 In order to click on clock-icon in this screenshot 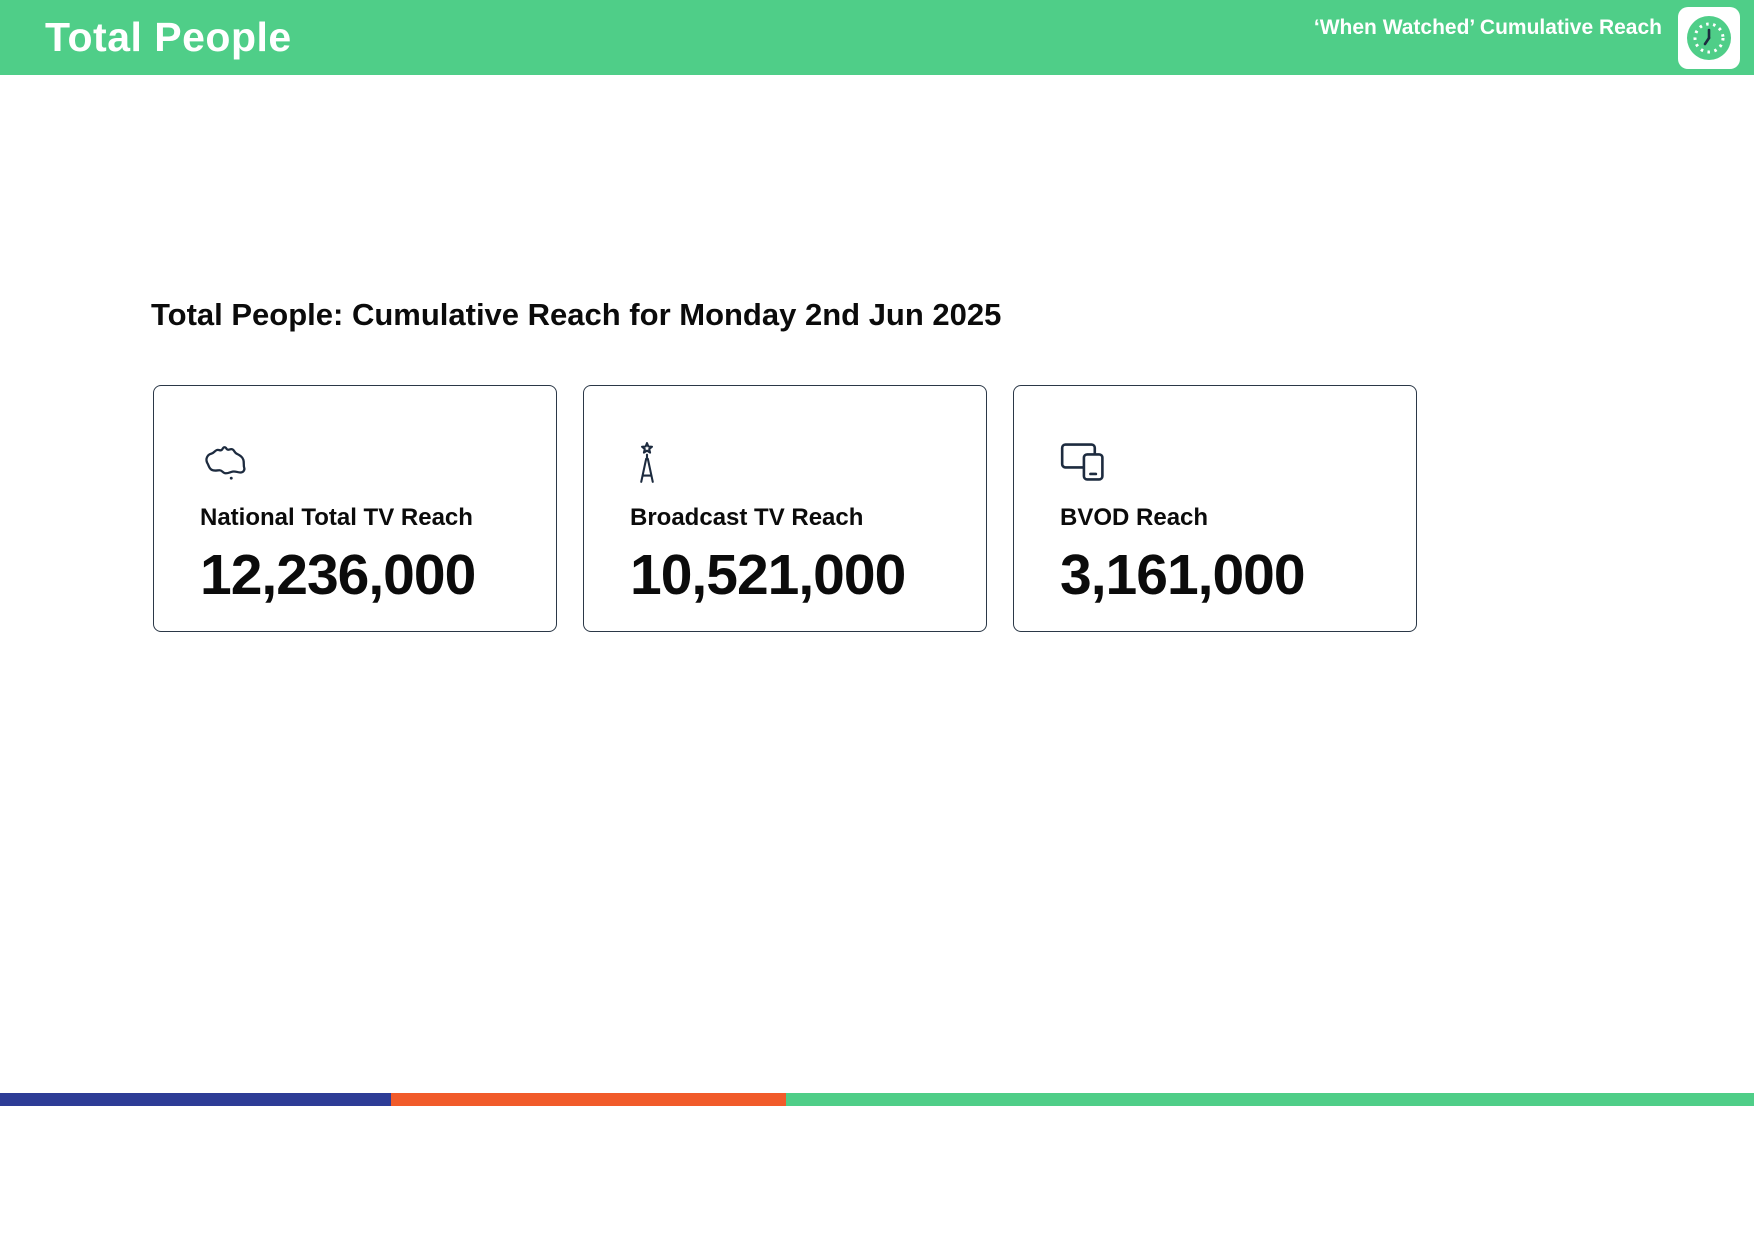, I will do `click(1709, 38)`.